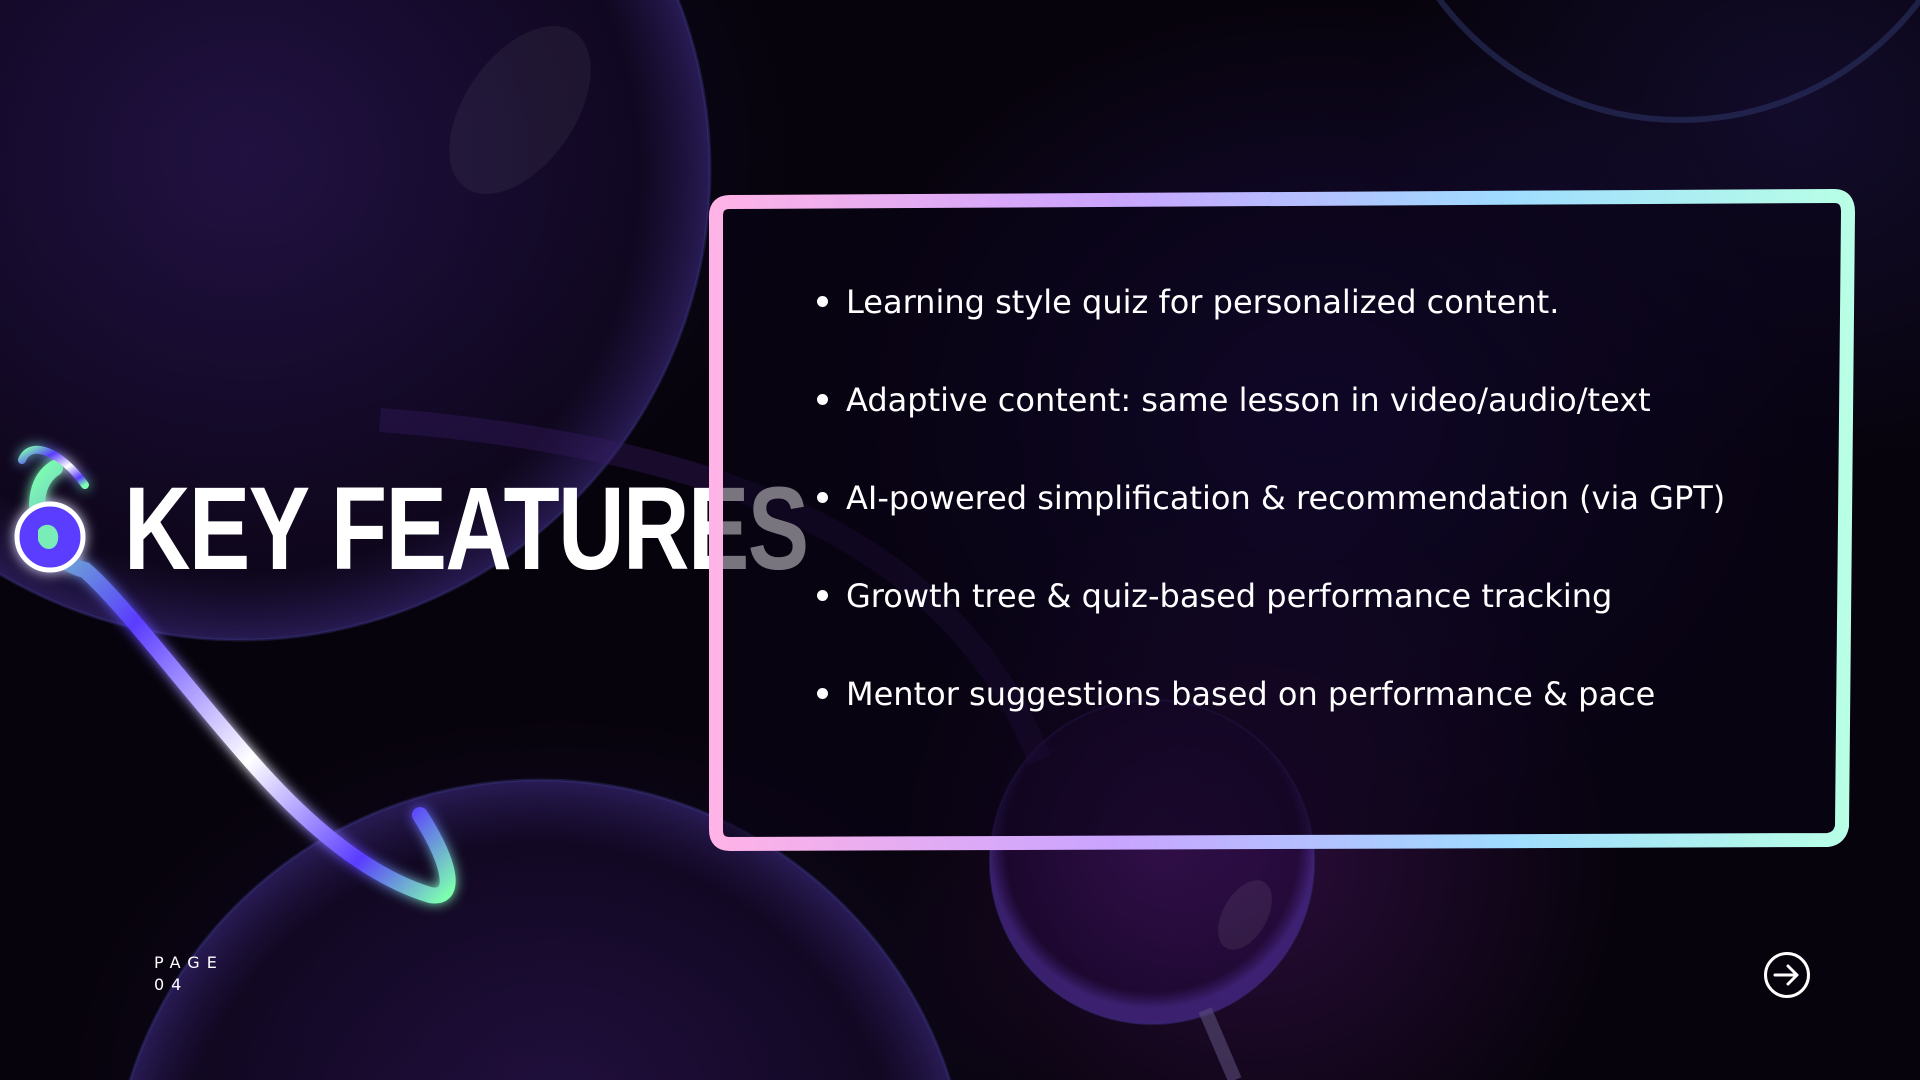 The image size is (1920, 1080). Describe the element at coordinates (540, 929) in the screenshot. I see `bubble-bottom-left` at that location.